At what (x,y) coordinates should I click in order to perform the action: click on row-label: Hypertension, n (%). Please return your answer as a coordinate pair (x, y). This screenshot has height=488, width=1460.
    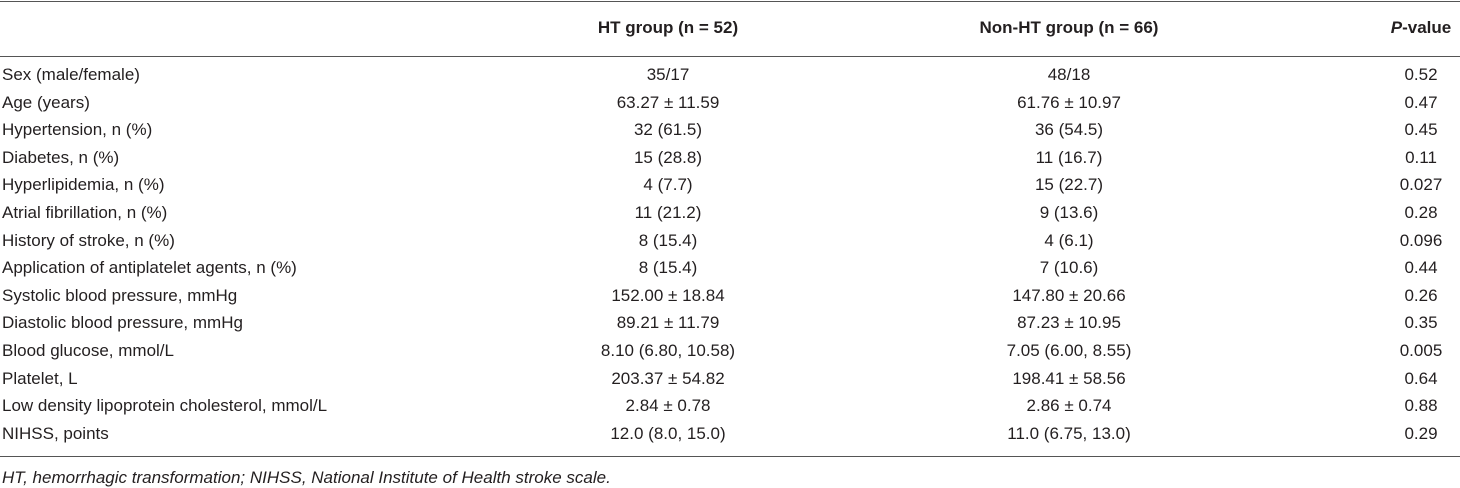
    Looking at the image, I should click on (77, 130).